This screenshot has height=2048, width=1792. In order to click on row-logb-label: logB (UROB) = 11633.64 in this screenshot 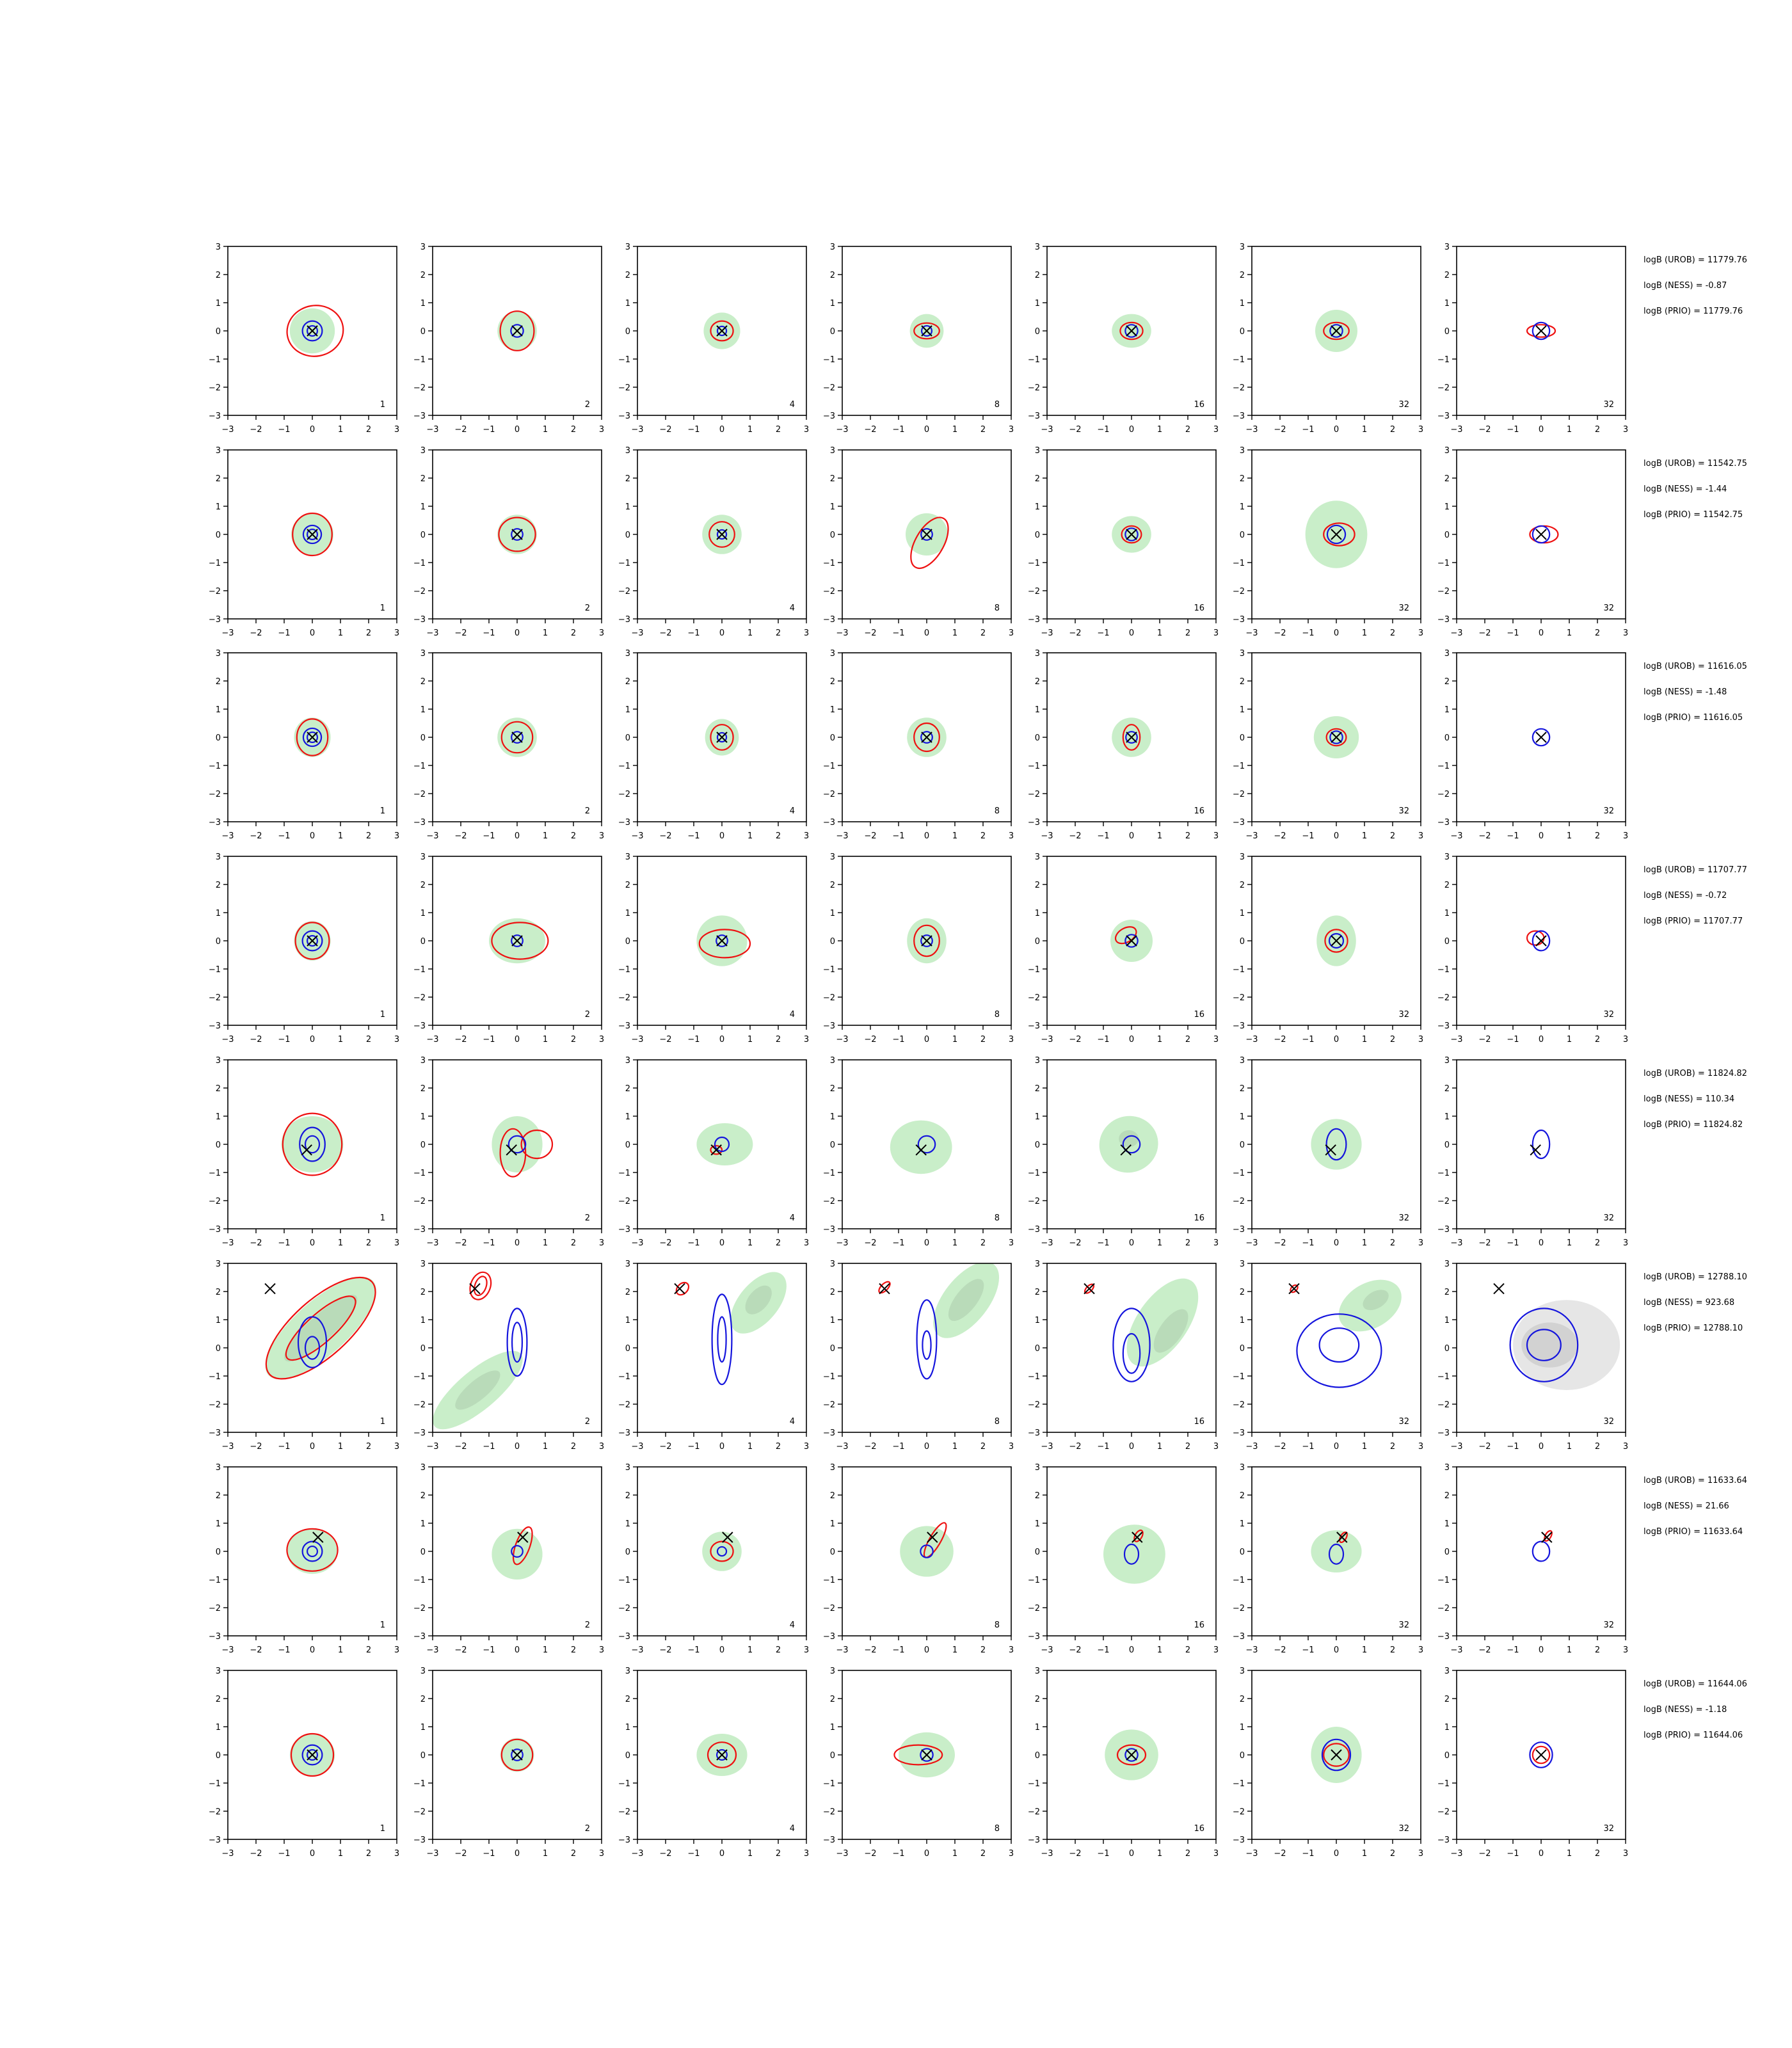, I will do `click(1695, 1480)`.